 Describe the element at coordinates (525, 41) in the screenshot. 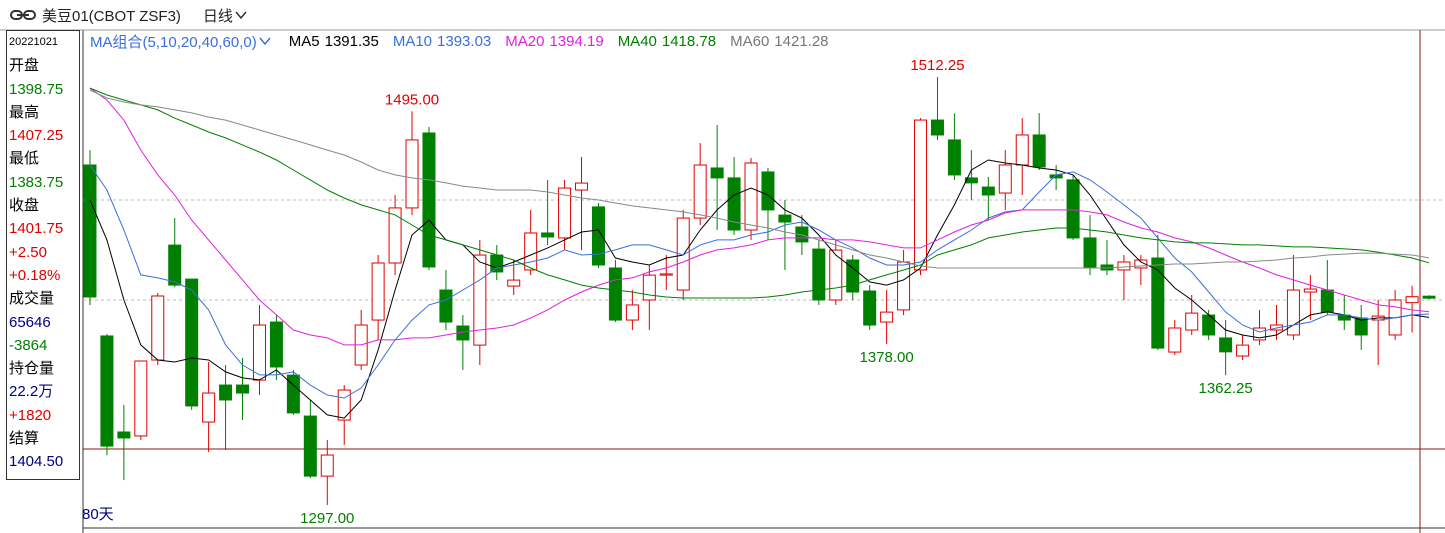

I see `legend-name: MA20` at that location.